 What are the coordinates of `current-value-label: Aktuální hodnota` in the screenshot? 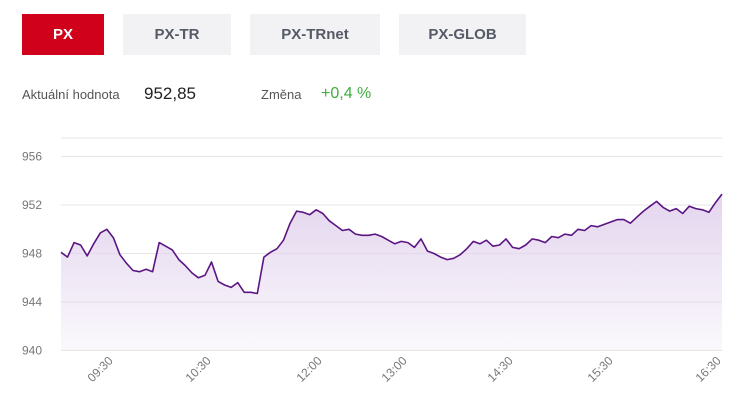 It's located at (71, 94).